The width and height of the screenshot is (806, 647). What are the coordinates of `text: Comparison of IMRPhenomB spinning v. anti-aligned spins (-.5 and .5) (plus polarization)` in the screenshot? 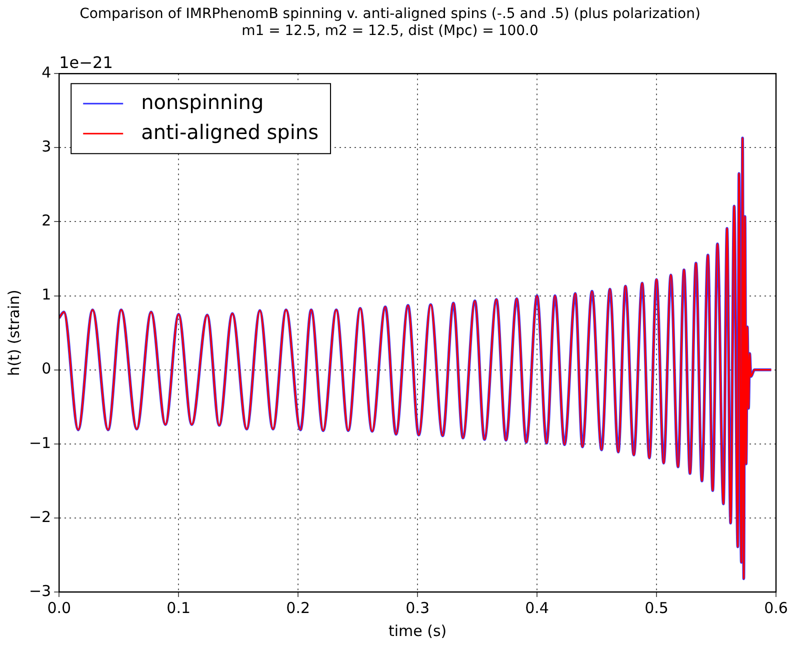 It's located at (390, 14).